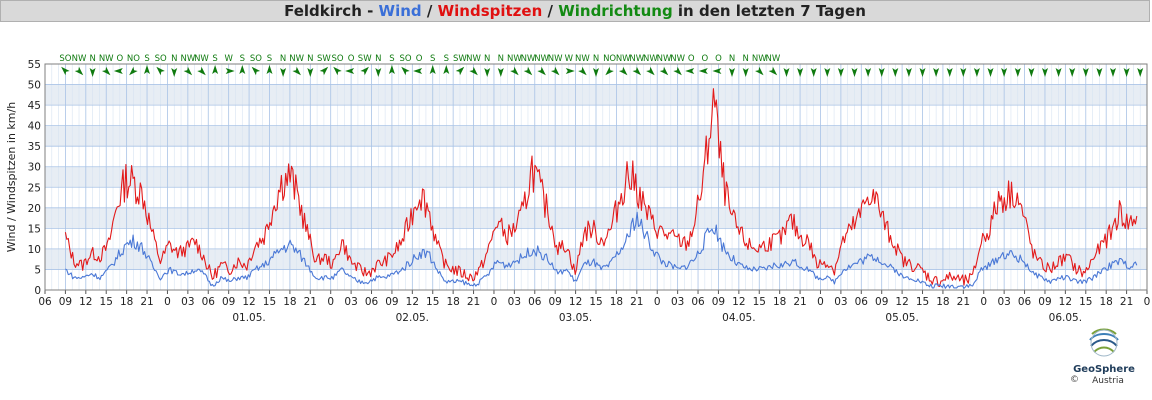  Describe the element at coordinates (34, 106) in the screenshot. I see `y-tick-label: 45` at that location.